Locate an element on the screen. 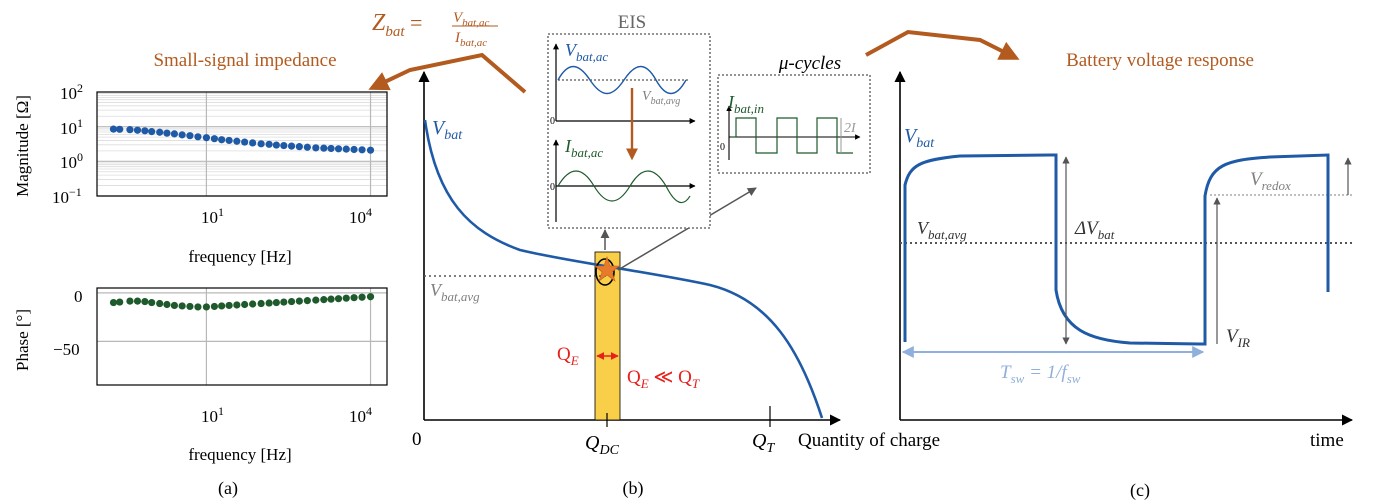  impedance-equation: Zbat = Vbat,ac Ibat,ac is located at coordinates (435, 29).